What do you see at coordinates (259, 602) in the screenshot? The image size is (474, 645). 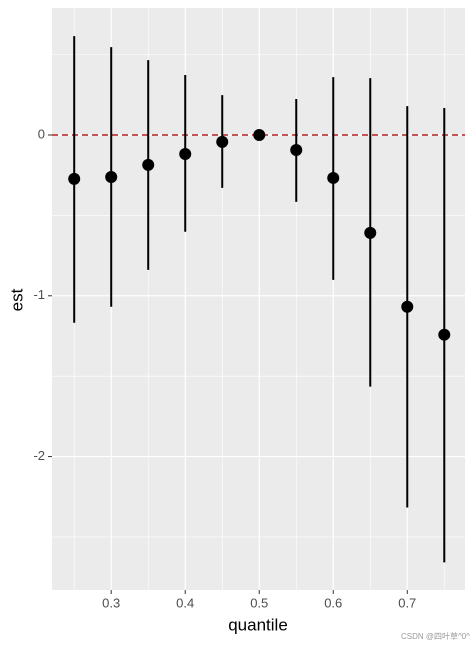 I see `x-tick-label: 0.5` at bounding box center [259, 602].